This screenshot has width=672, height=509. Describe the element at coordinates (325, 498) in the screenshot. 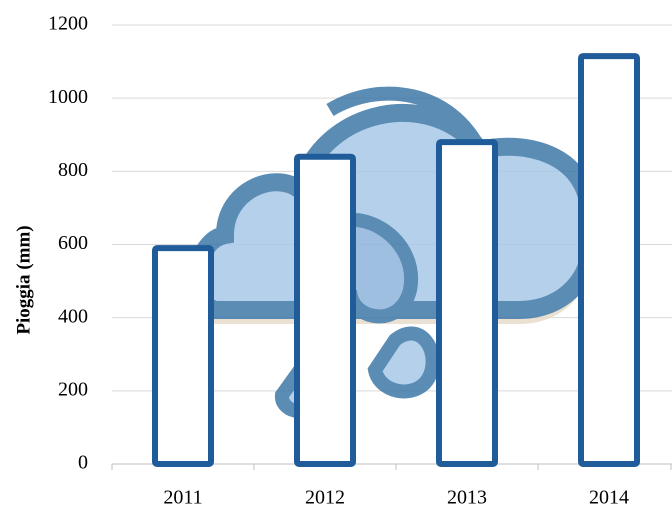

I see `x-tick-label: 2012` at that location.